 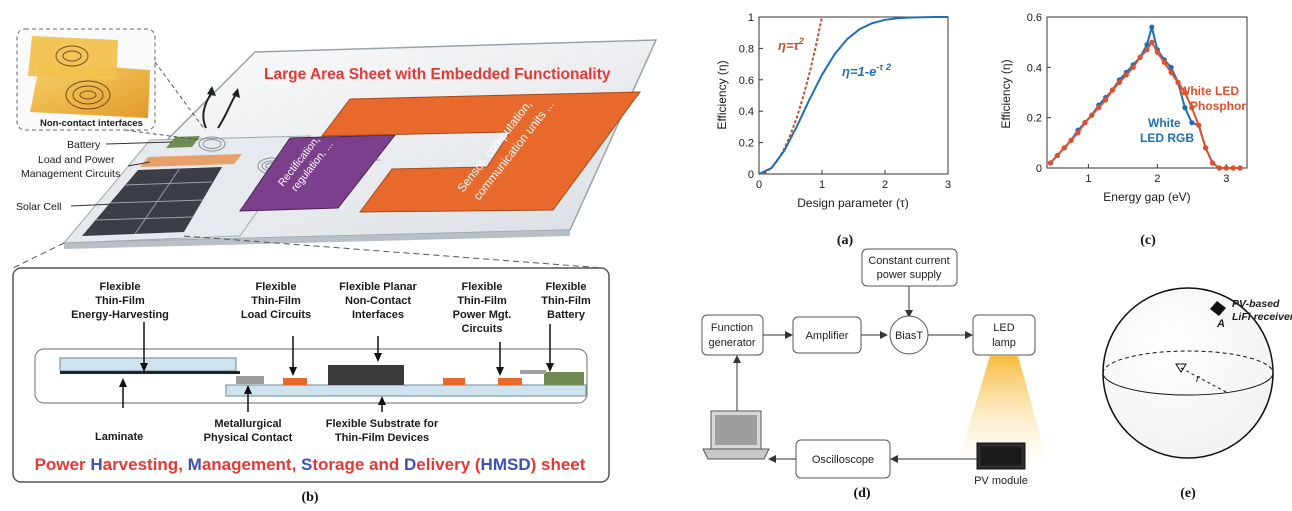 What do you see at coordinates (909, 336) in the screenshot?
I see `biast-label: BiasT` at bounding box center [909, 336].